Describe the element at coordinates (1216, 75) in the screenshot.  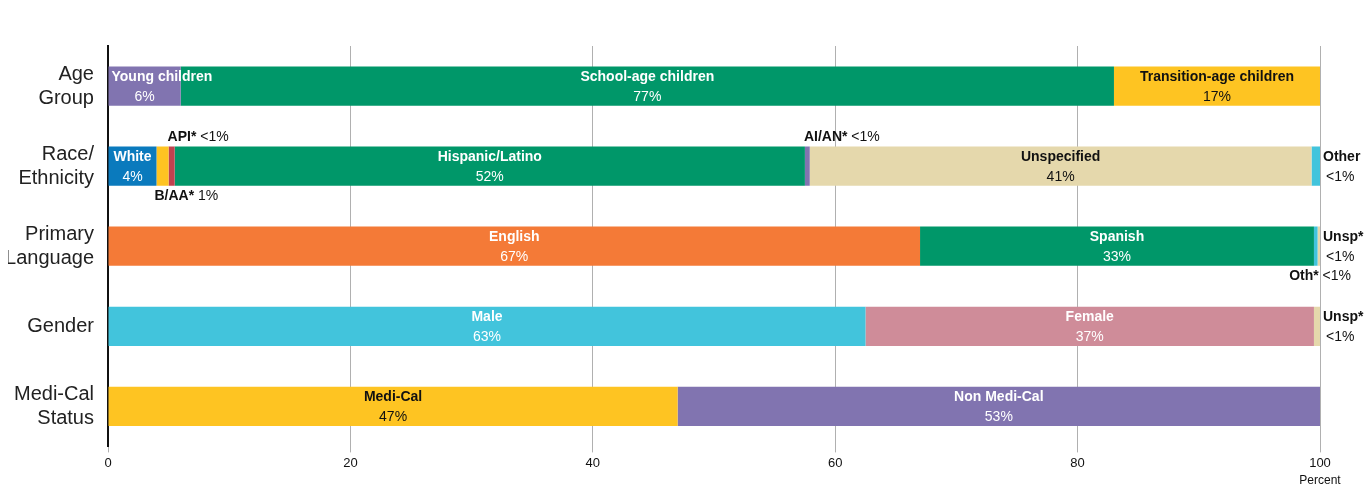
I see `series-label: Transition-age children` at that location.